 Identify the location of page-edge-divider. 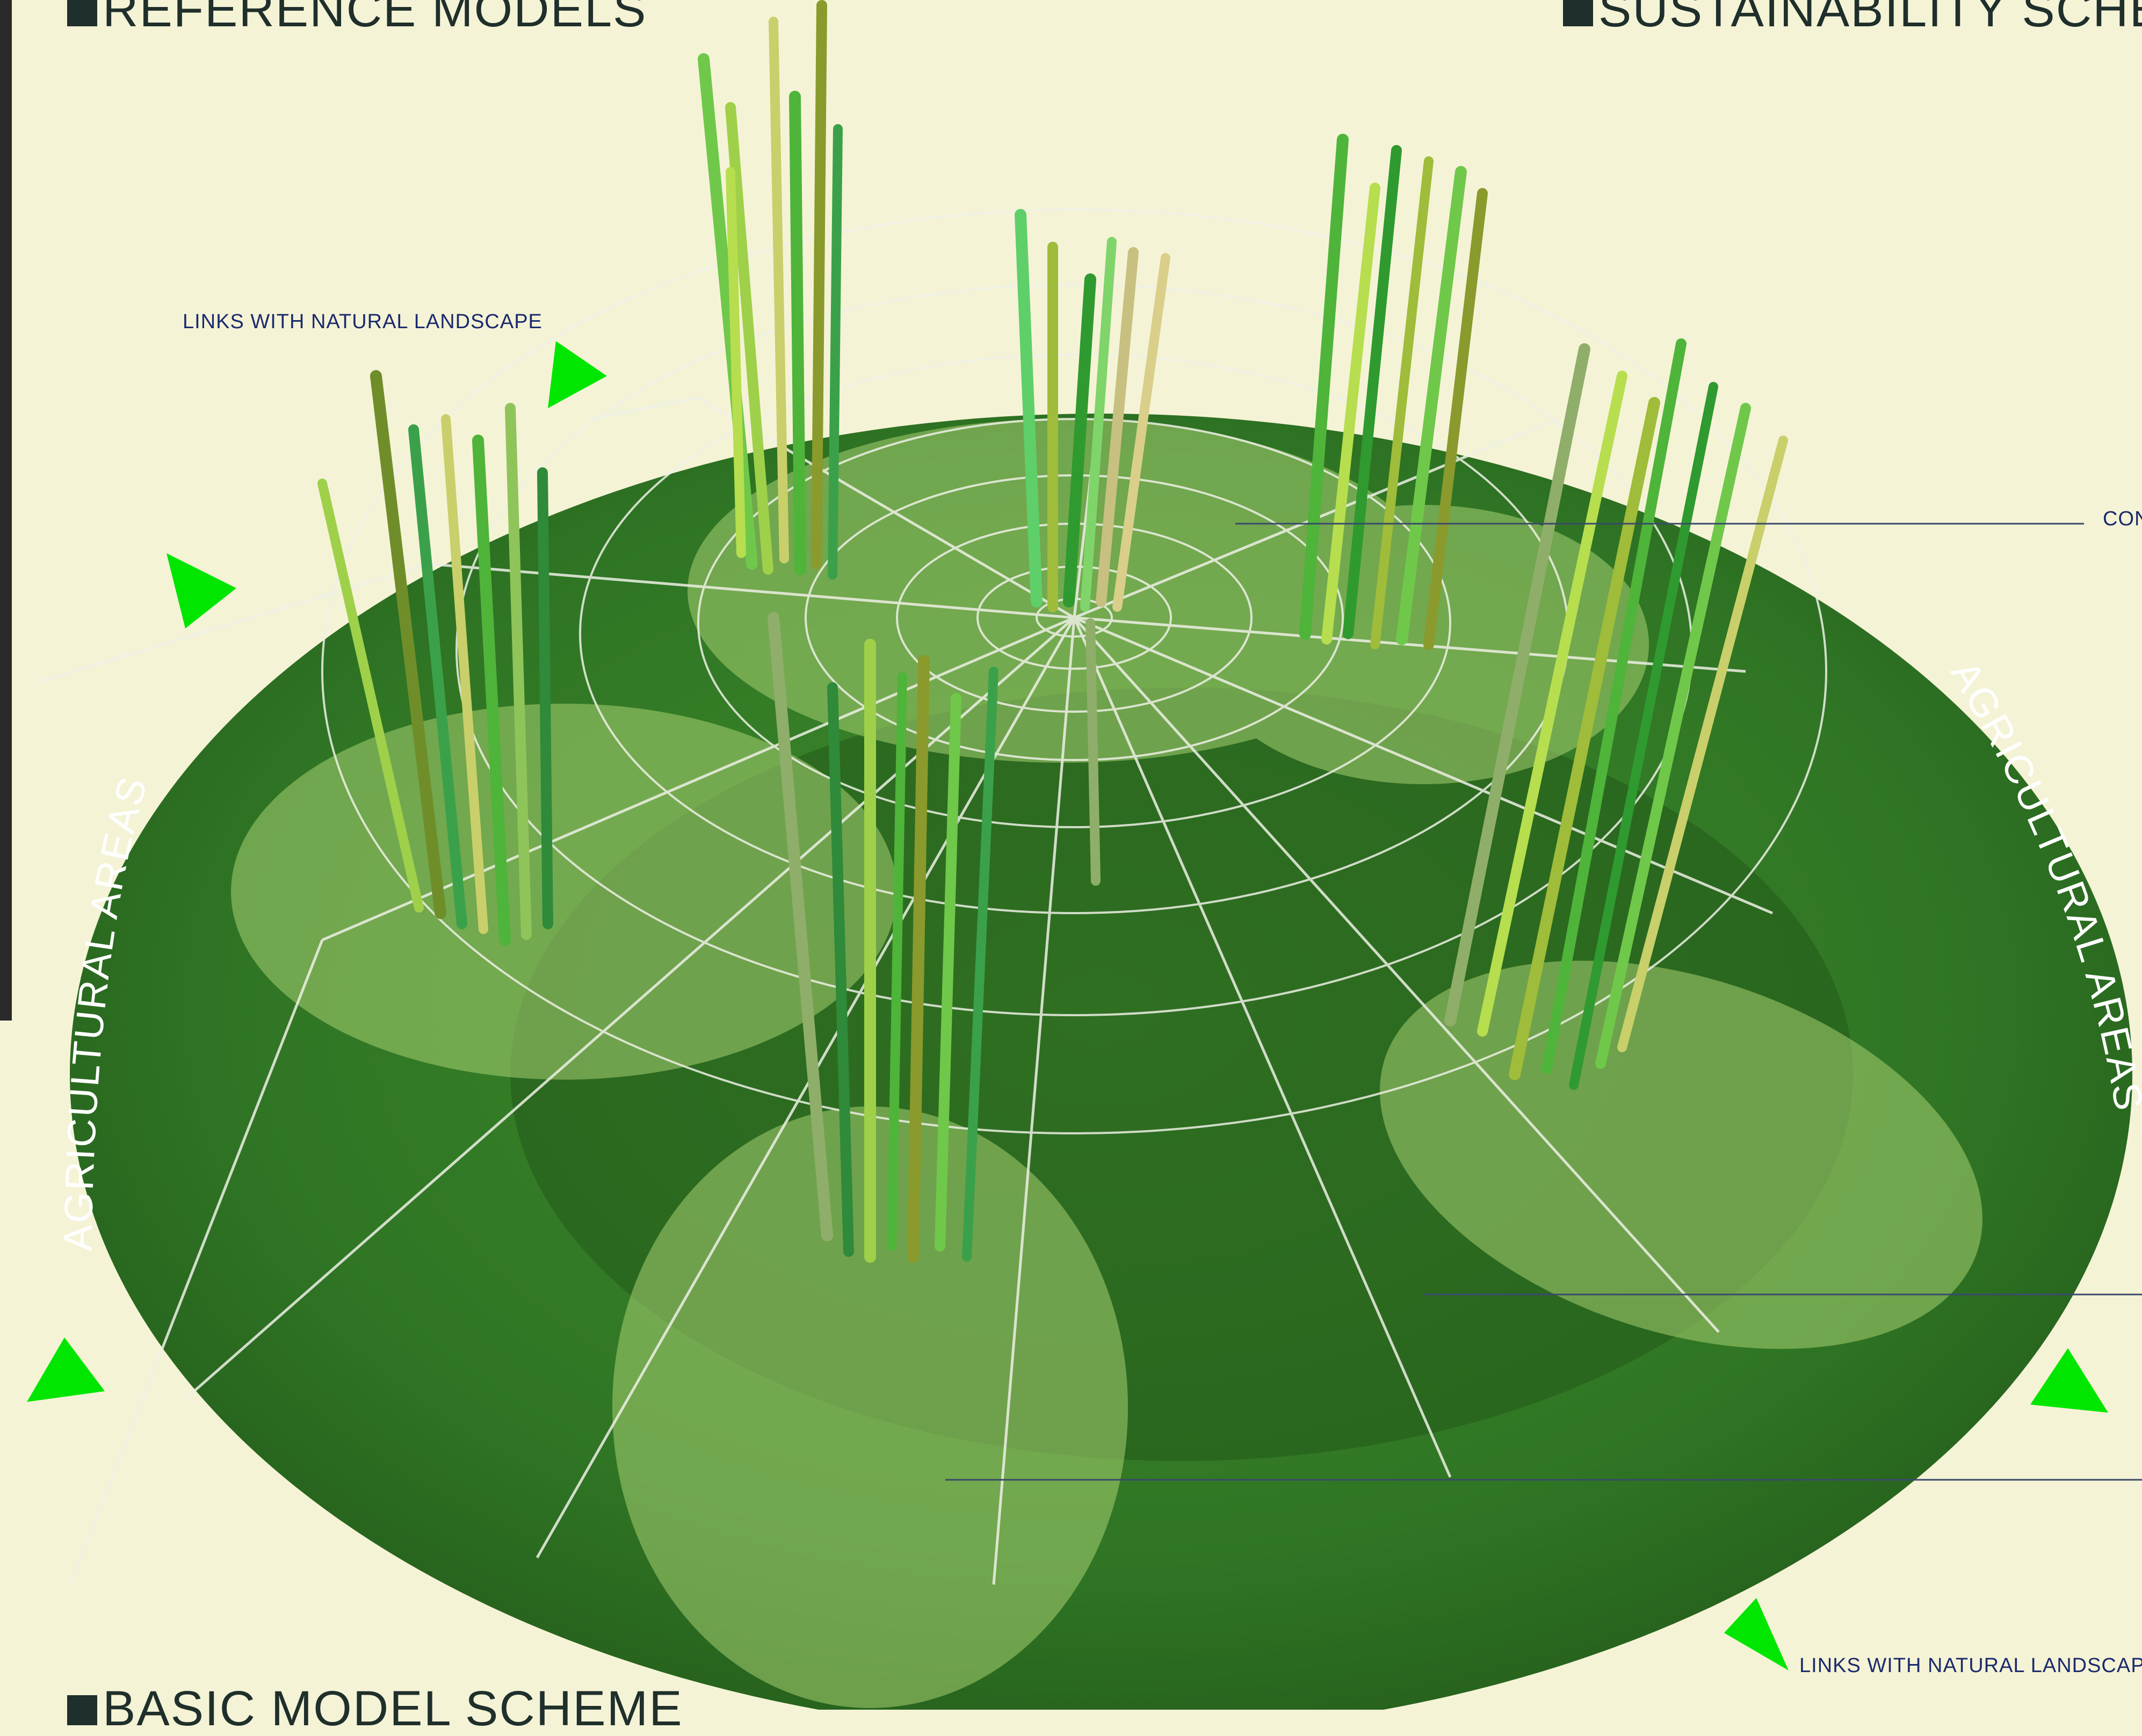
(6, 510).